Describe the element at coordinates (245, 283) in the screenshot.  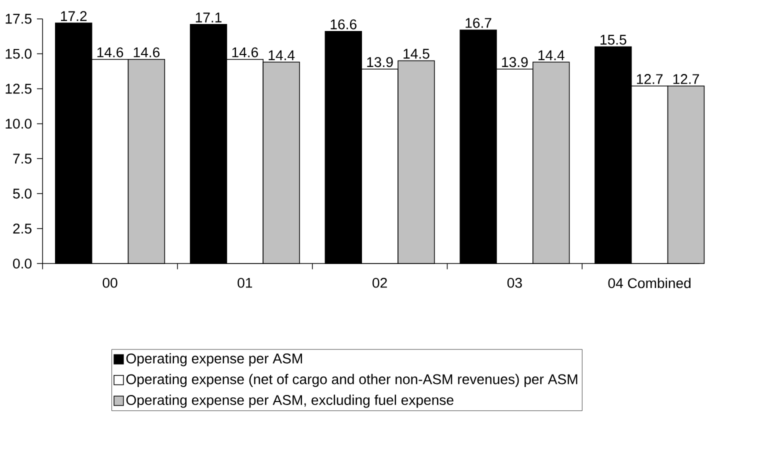
I see `x-tick-label: 01` at that location.